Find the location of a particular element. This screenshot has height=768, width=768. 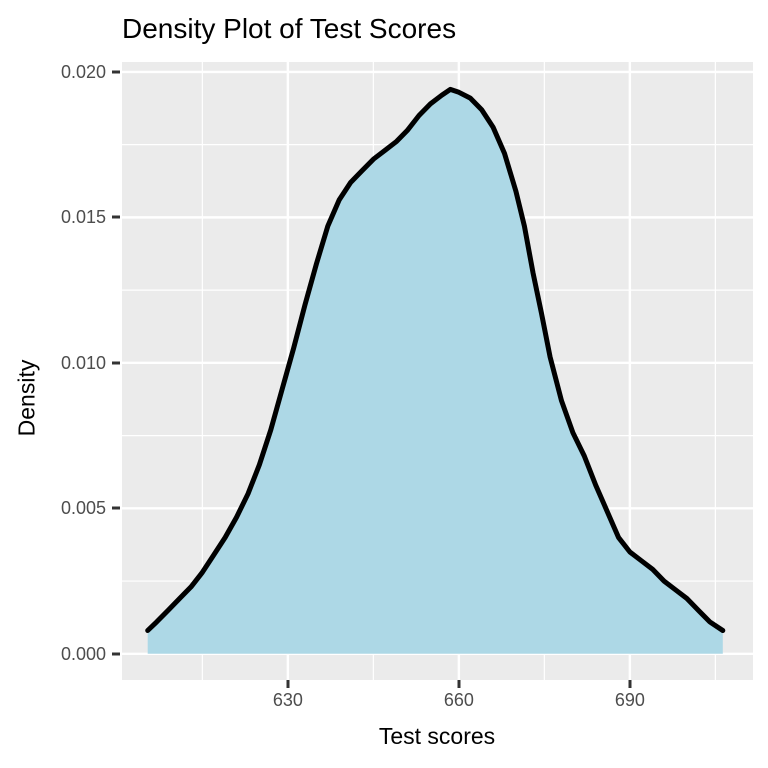

x-axis-tick-label: 690 is located at coordinates (629, 700).